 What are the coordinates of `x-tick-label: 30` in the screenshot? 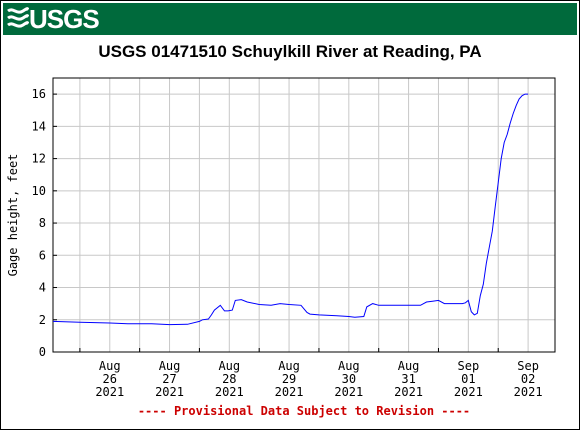 It's located at (349, 379).